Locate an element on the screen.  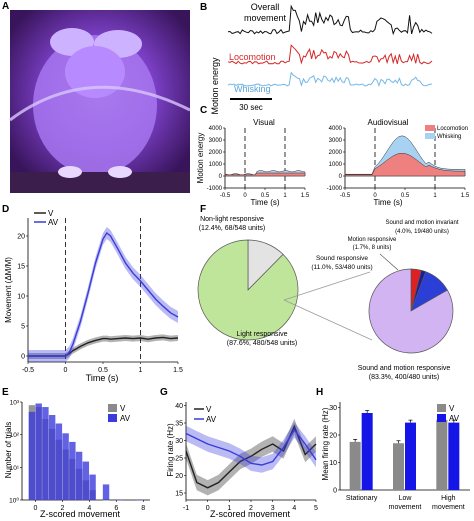
panel-h-legend: V AV is located at coordinates (448, 413).